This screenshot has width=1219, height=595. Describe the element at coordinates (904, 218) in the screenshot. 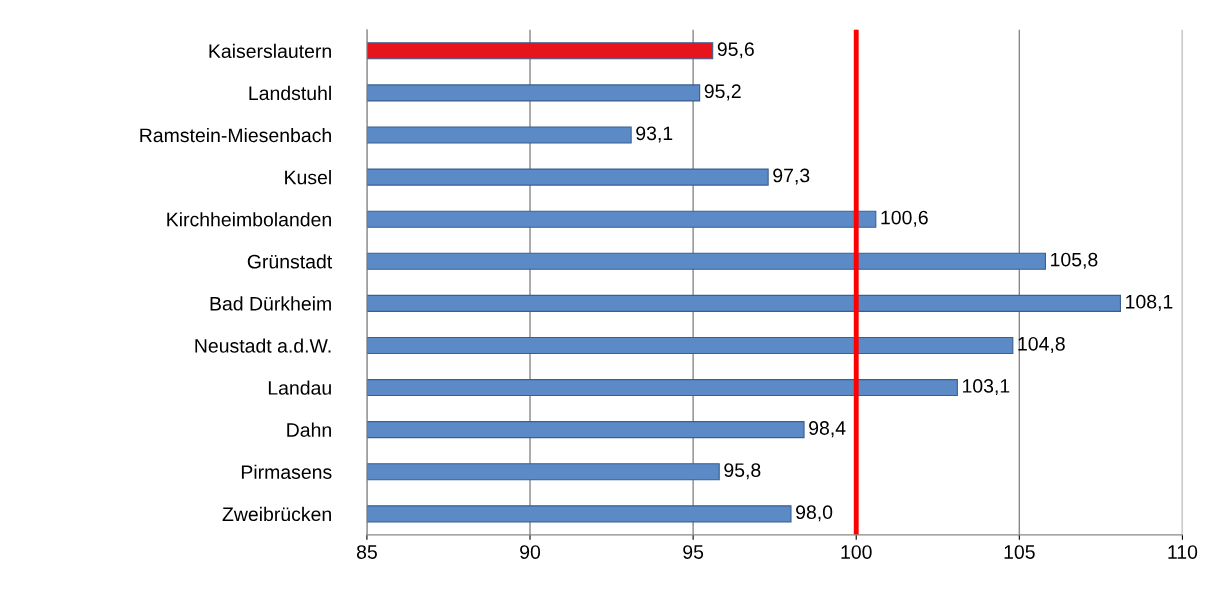

I see `data-label: 100,6` at that location.